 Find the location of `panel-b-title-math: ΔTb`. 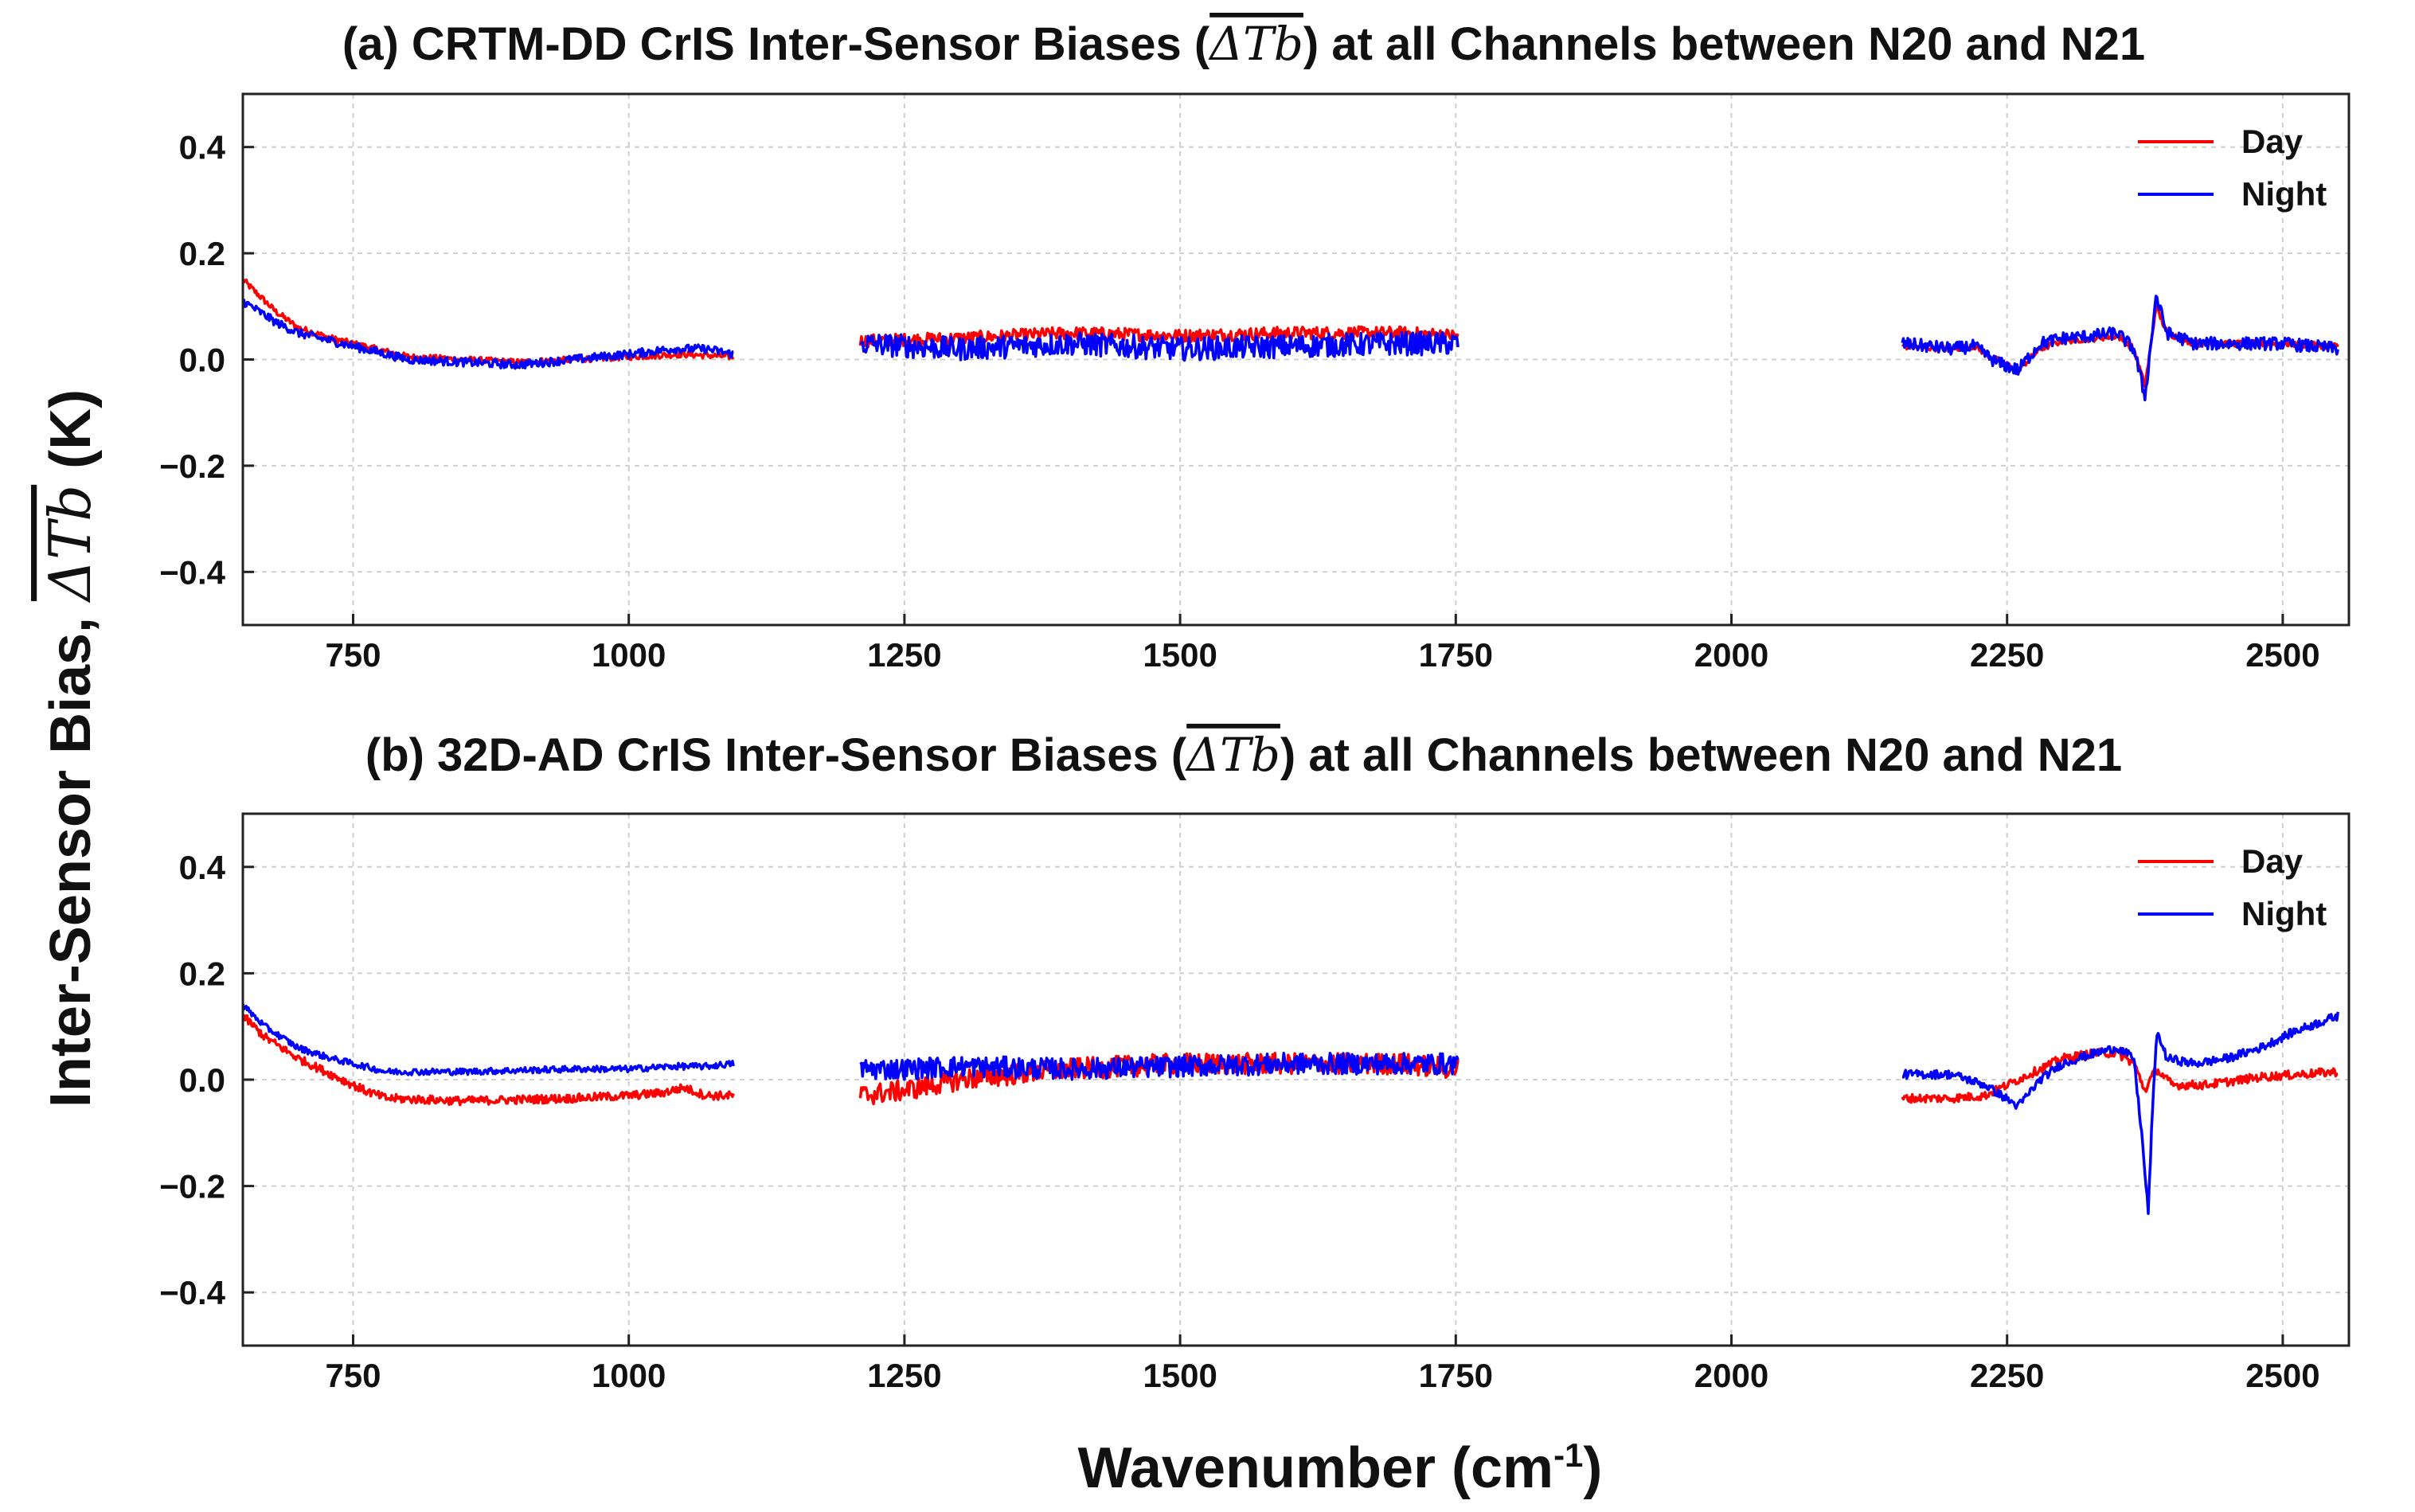

panel-b-title-math: ΔTb is located at coordinates (1232, 755).